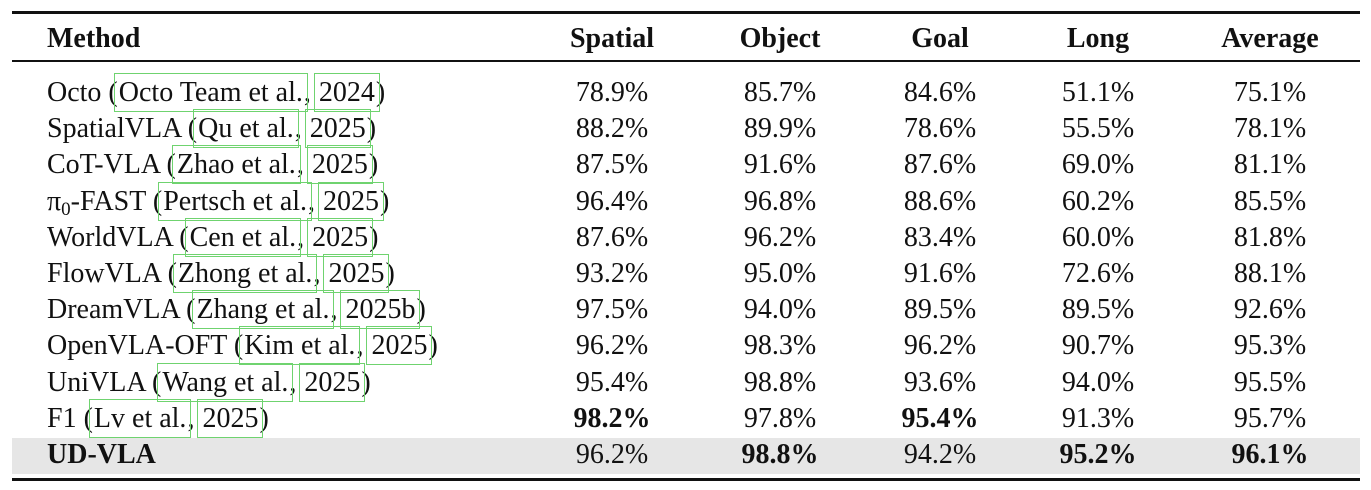  What do you see at coordinates (940, 201) in the screenshot?
I see `value-cell: 88.6%` at bounding box center [940, 201].